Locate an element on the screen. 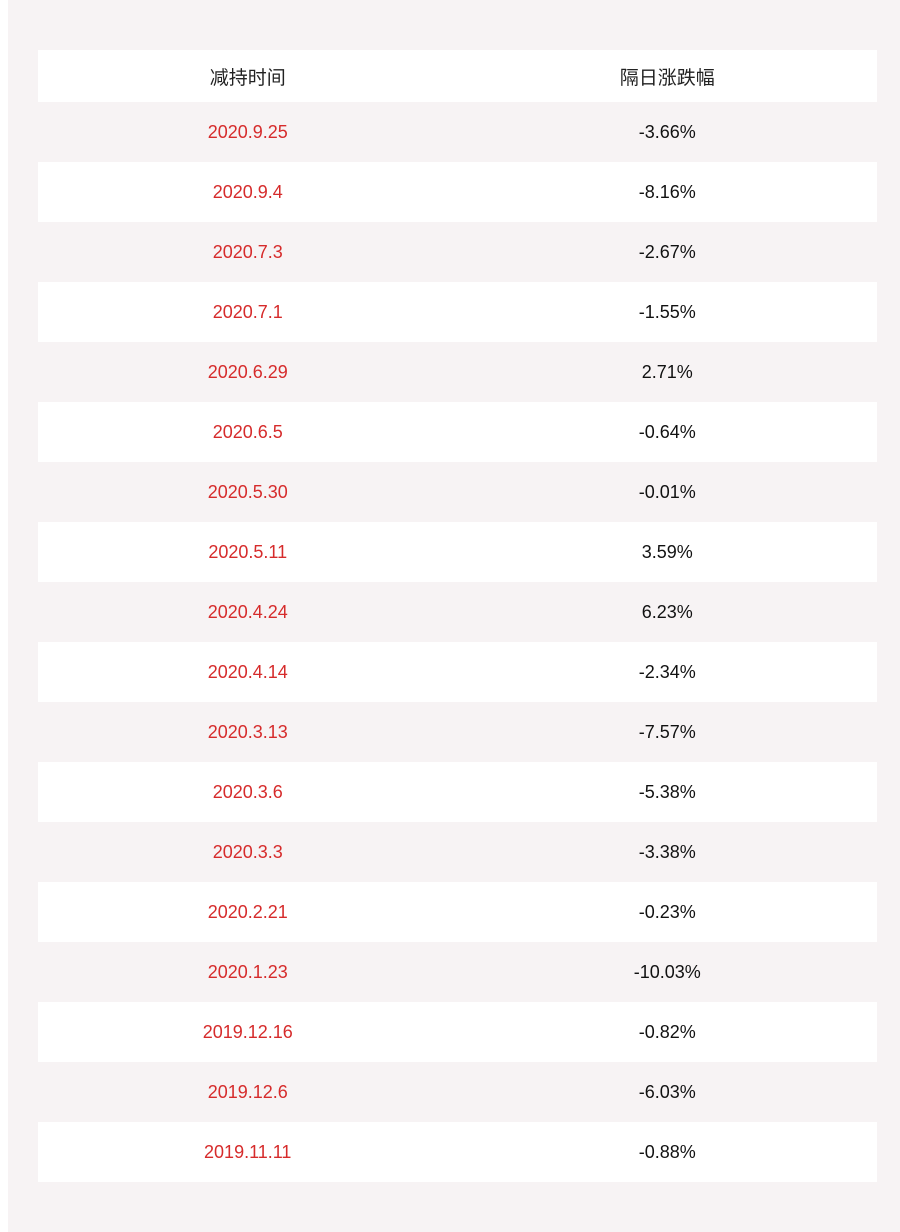  table-row: 2020.5.30 -0.01% is located at coordinates (457, 492).